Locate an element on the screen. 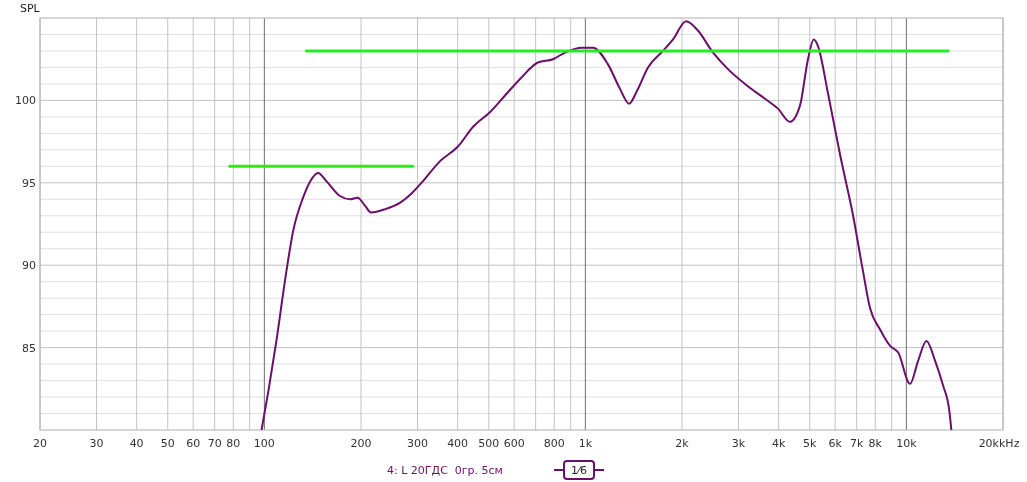  x-tick-label: 50 is located at coordinates (167, 443).